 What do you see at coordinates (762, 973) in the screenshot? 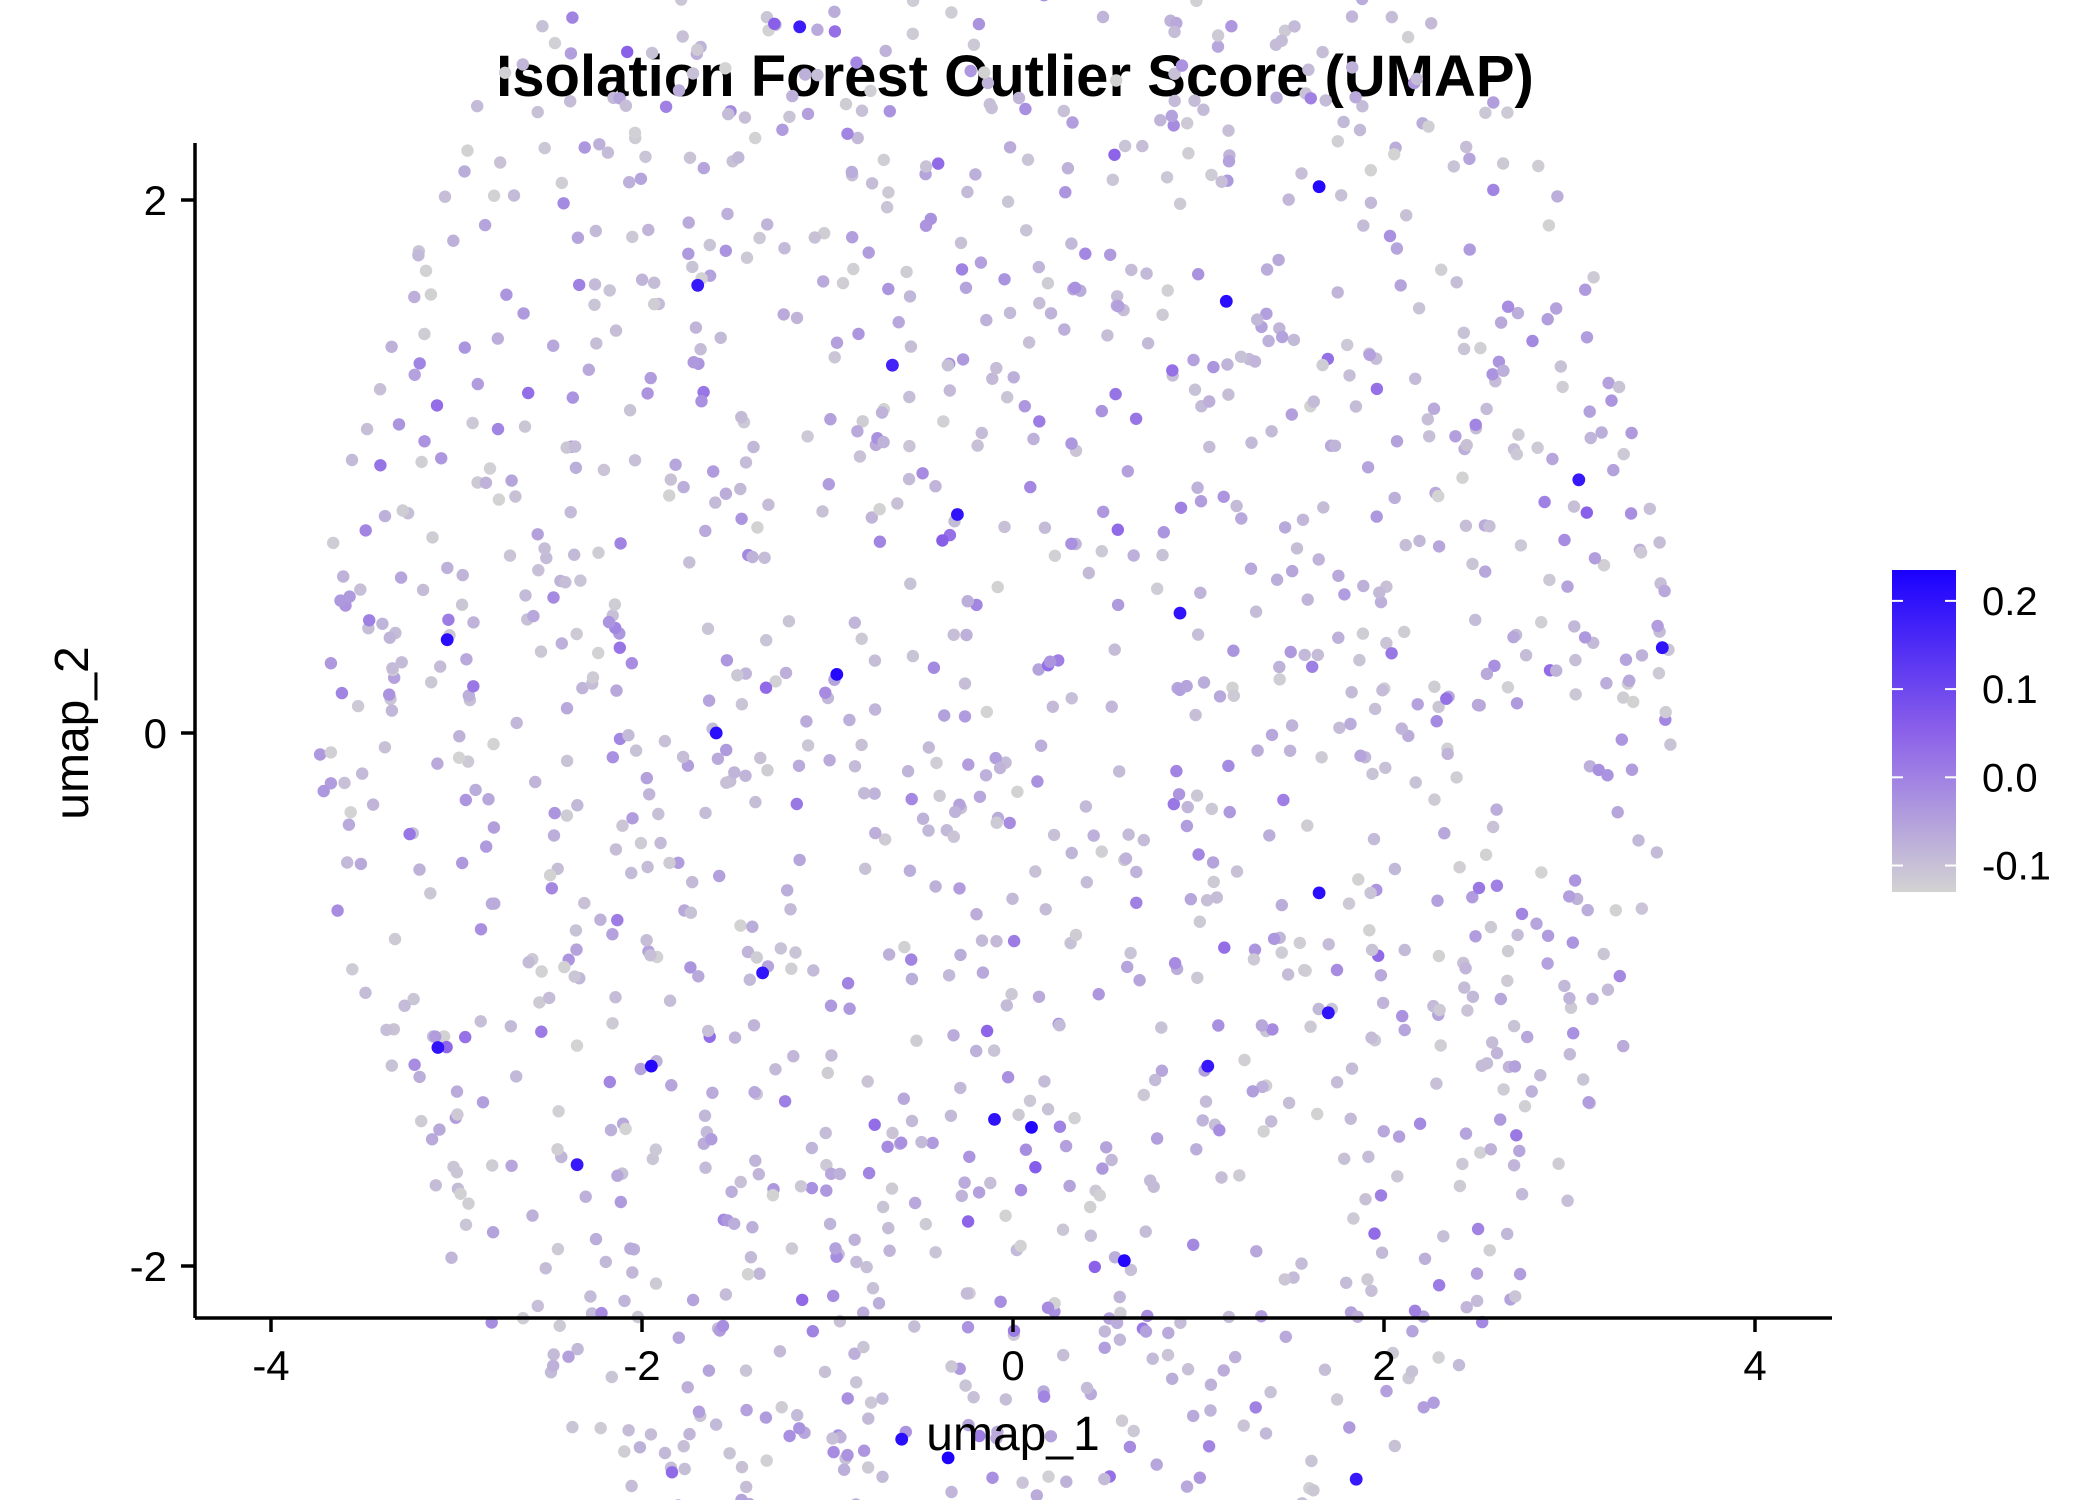
I see `outlier-point` at bounding box center [762, 973].